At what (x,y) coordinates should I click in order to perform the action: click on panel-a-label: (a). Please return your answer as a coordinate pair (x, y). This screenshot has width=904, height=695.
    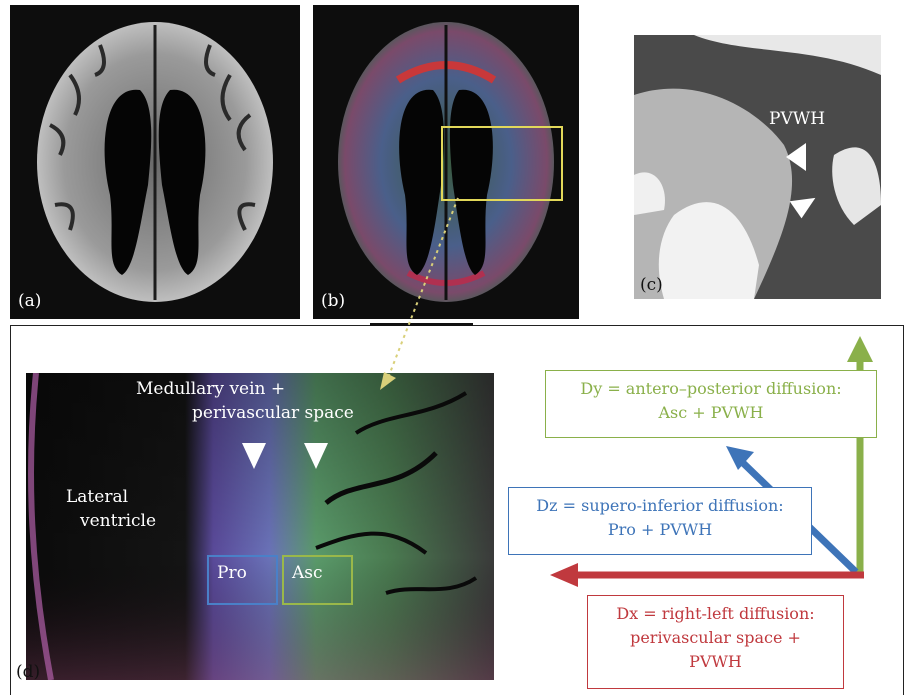
    Looking at the image, I should click on (30, 301).